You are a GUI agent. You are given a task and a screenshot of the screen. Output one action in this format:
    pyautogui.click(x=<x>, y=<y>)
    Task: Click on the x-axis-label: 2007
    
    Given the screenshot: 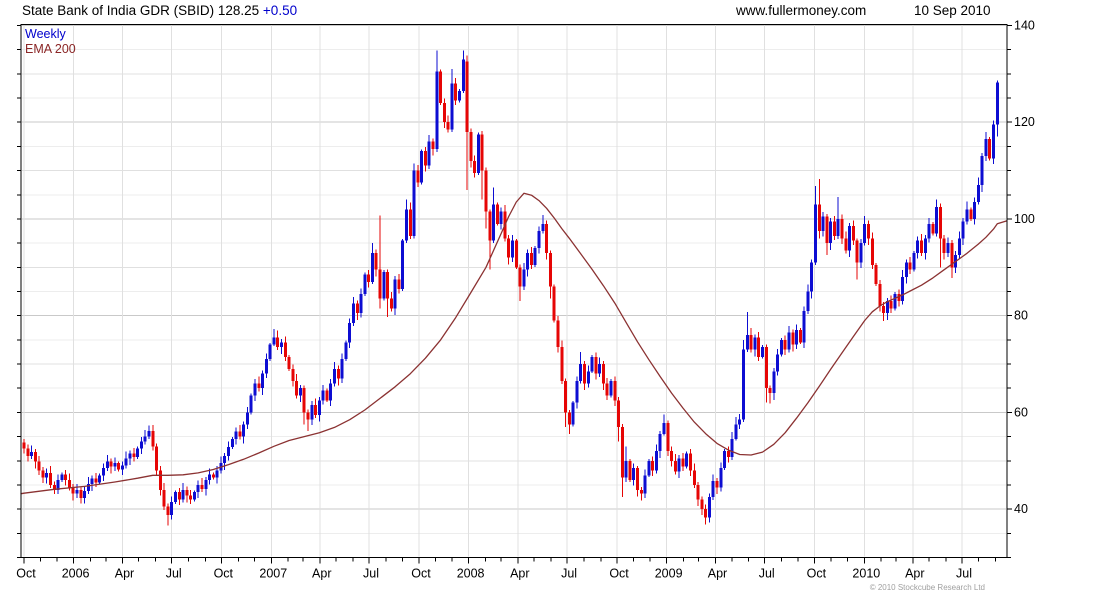 What is the action you would take?
    pyautogui.click(x=273, y=574)
    